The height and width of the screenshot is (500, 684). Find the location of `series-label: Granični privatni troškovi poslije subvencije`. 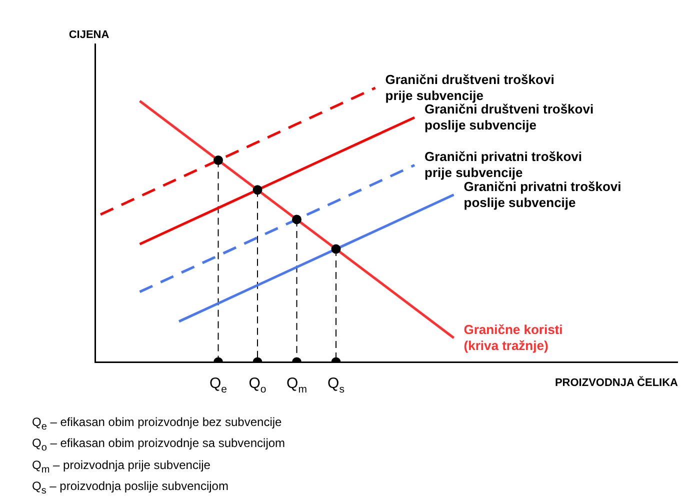

series-label: Granični privatni troškovi poslije subvencije is located at coordinates (543, 194).